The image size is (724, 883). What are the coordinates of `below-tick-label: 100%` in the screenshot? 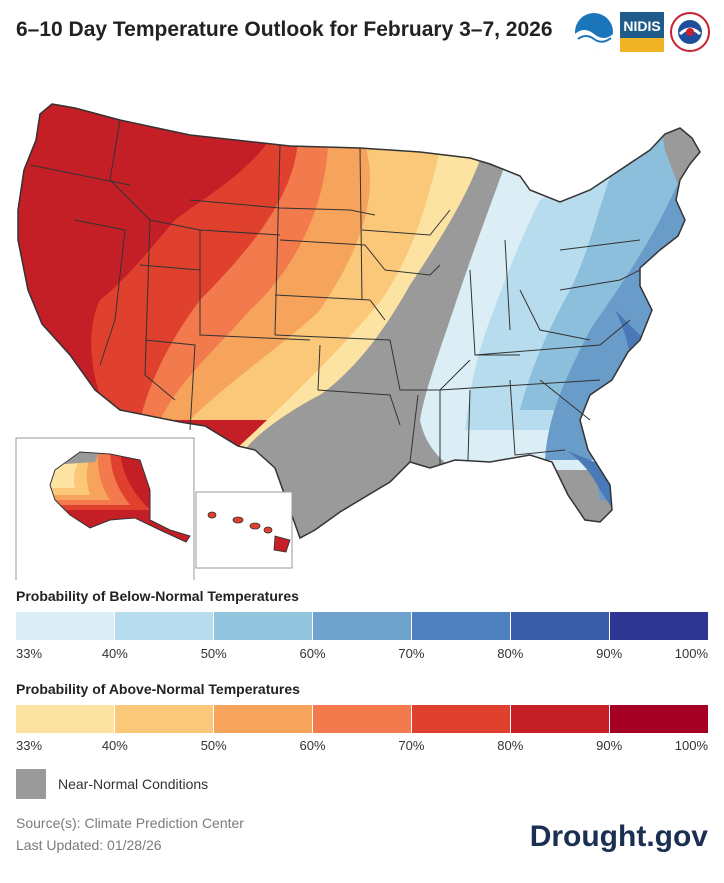 It's located at (691, 653).